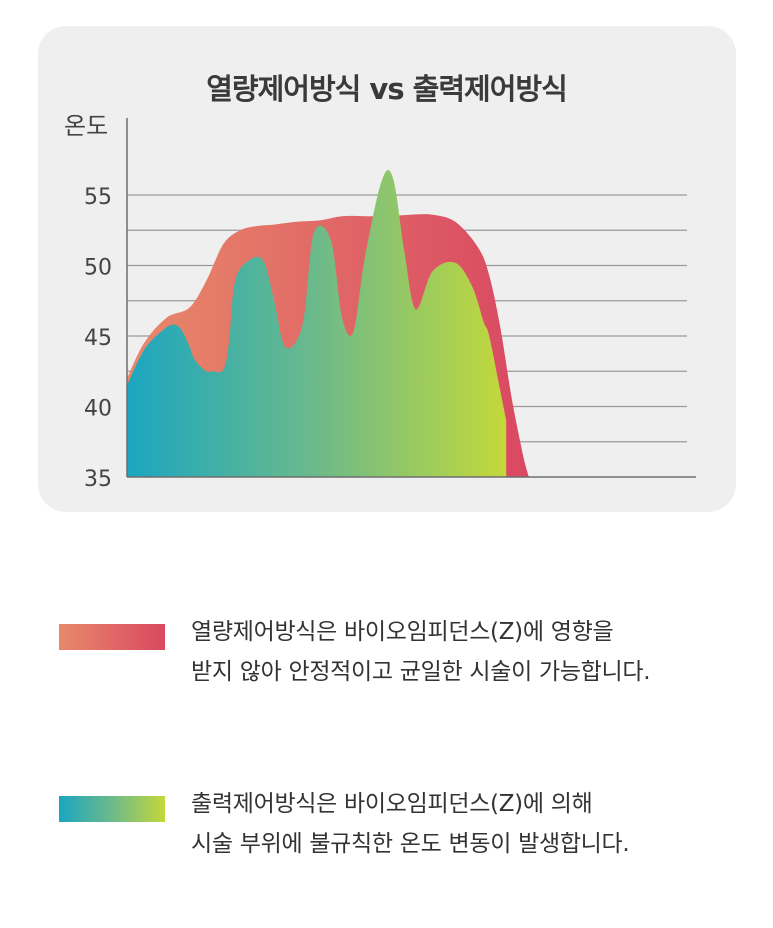 Image resolution: width=773 pixels, height=928 pixels. What do you see at coordinates (421, 672) in the screenshot?
I see `legend-heat-line2: 받지 않아 안정적이고 균일한 시술이 가능합니다.` at bounding box center [421, 672].